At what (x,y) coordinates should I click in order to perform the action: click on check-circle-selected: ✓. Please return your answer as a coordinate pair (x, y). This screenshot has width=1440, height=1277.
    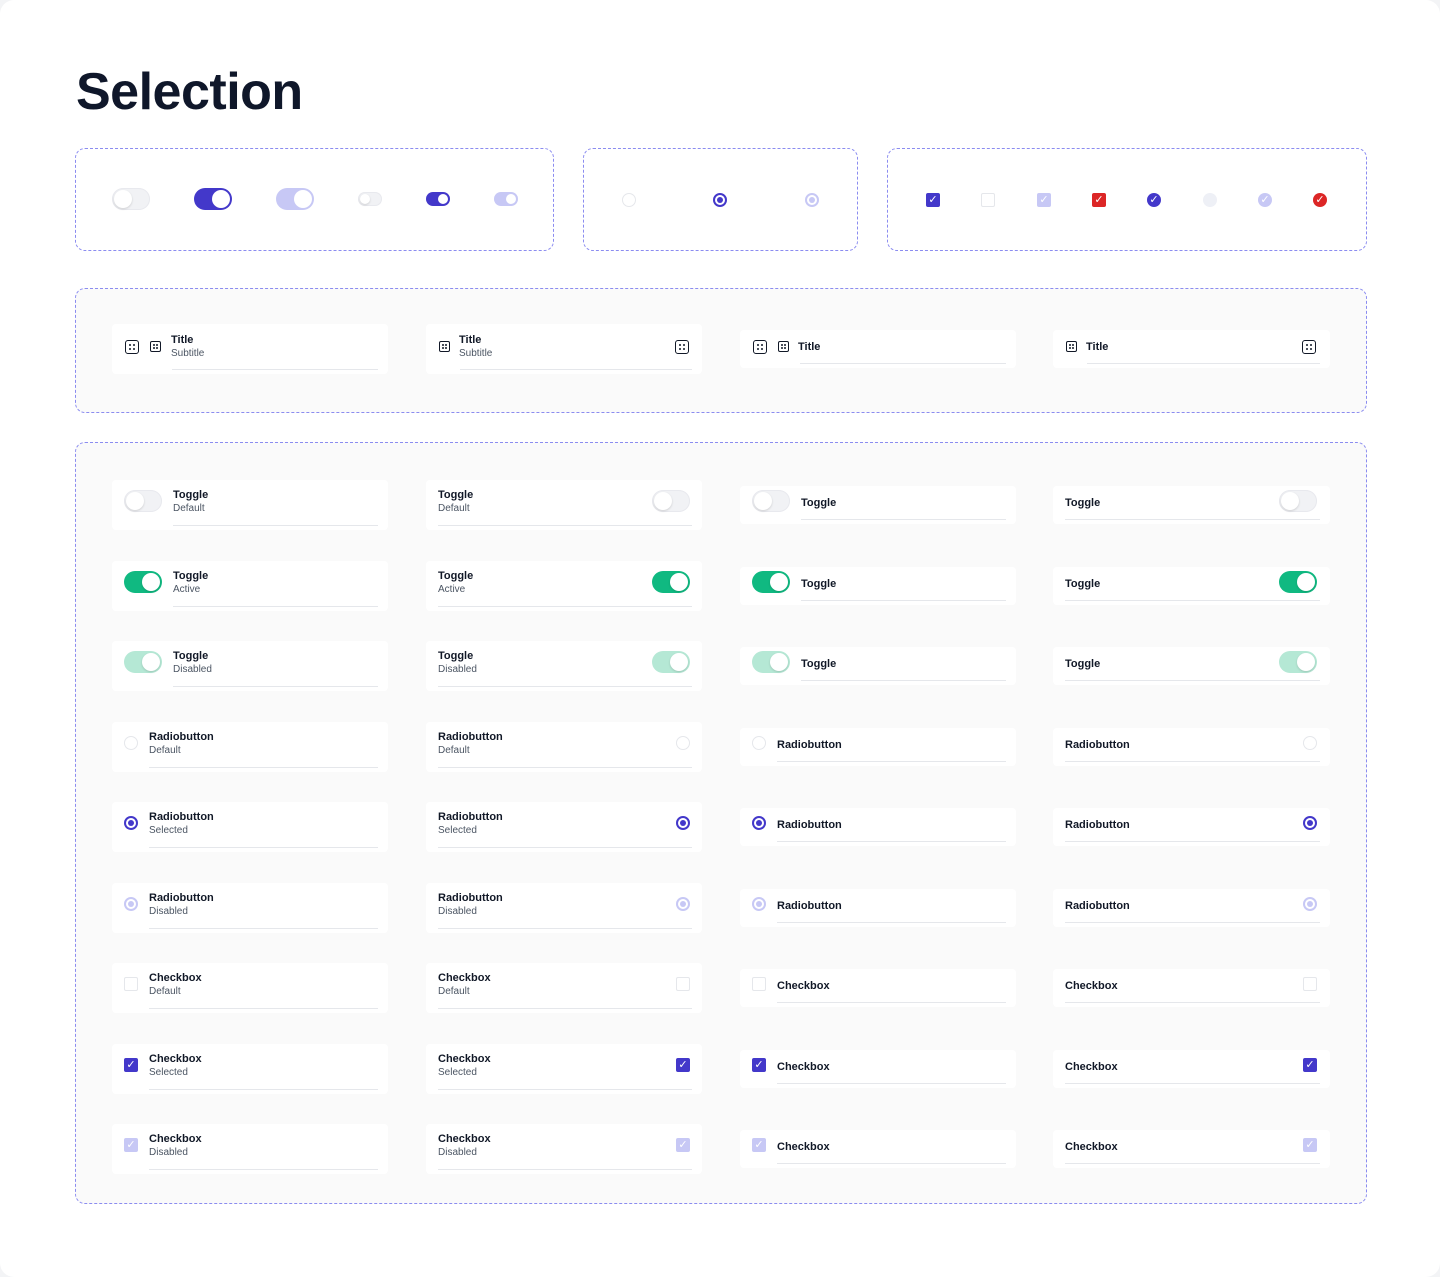
    Looking at the image, I should click on (1154, 200).